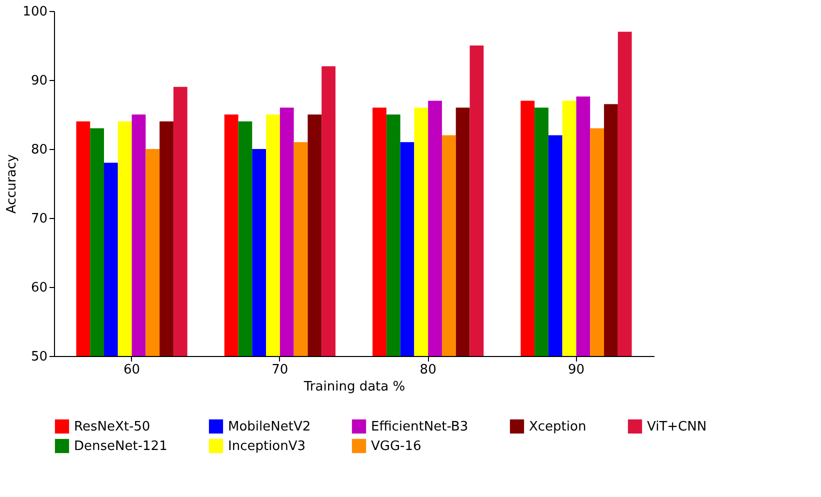 This screenshot has height=497, width=821. I want to click on legend-label: Xception, so click(557, 426).